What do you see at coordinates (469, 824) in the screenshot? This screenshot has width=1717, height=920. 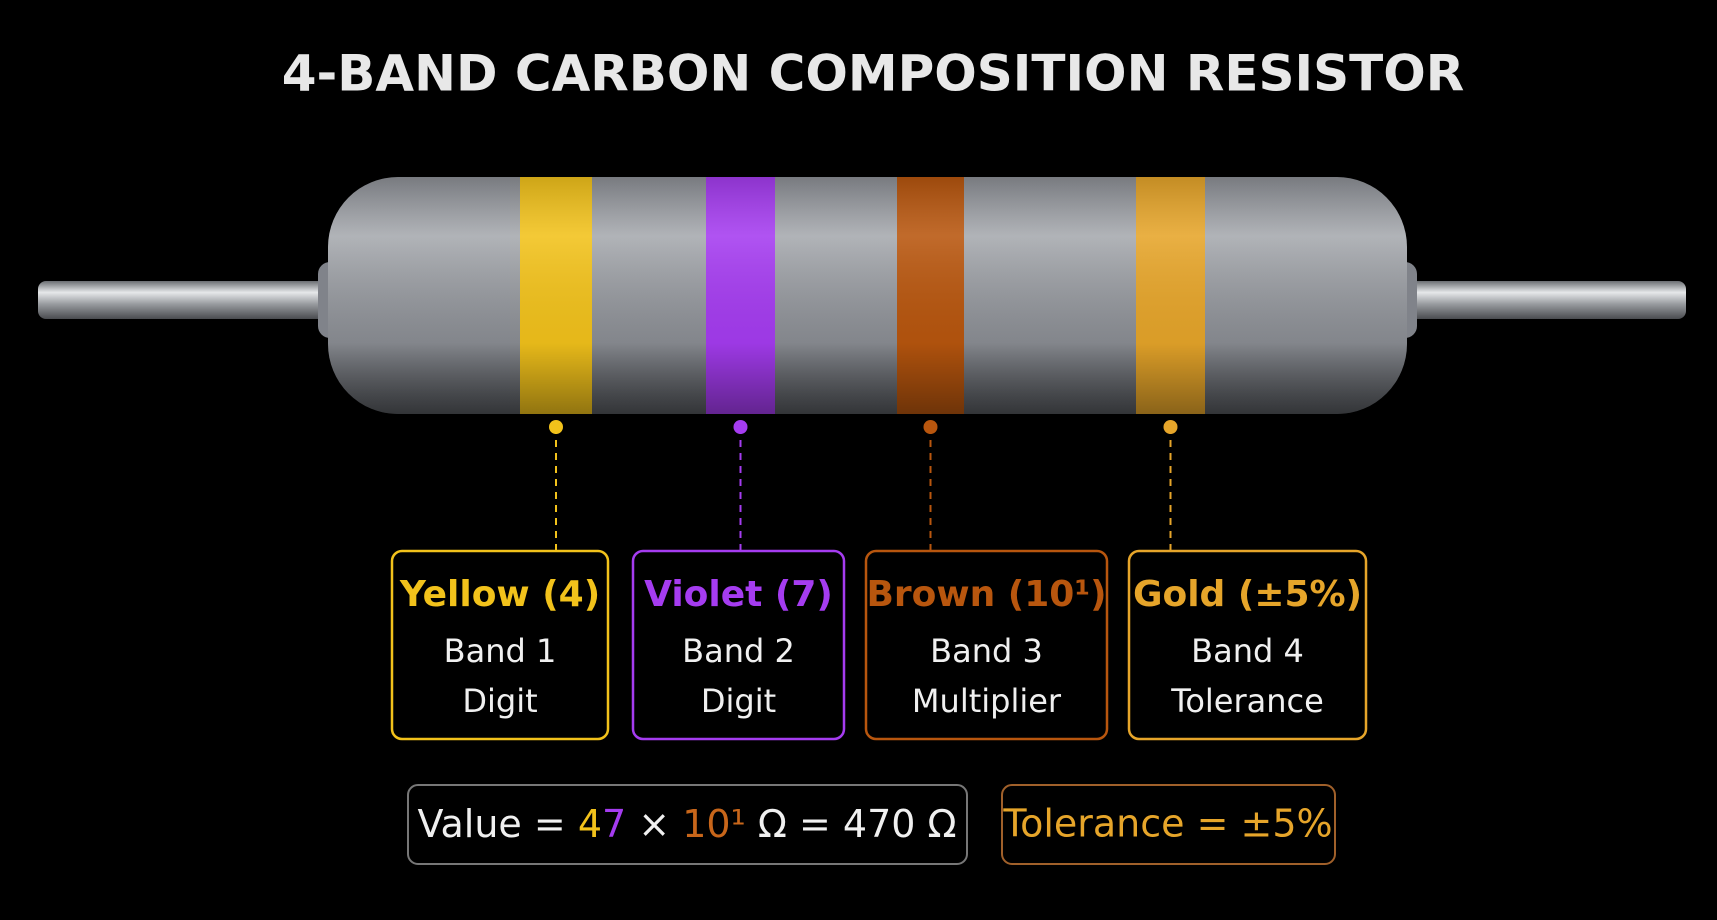 I see `formula-part: Value` at bounding box center [469, 824].